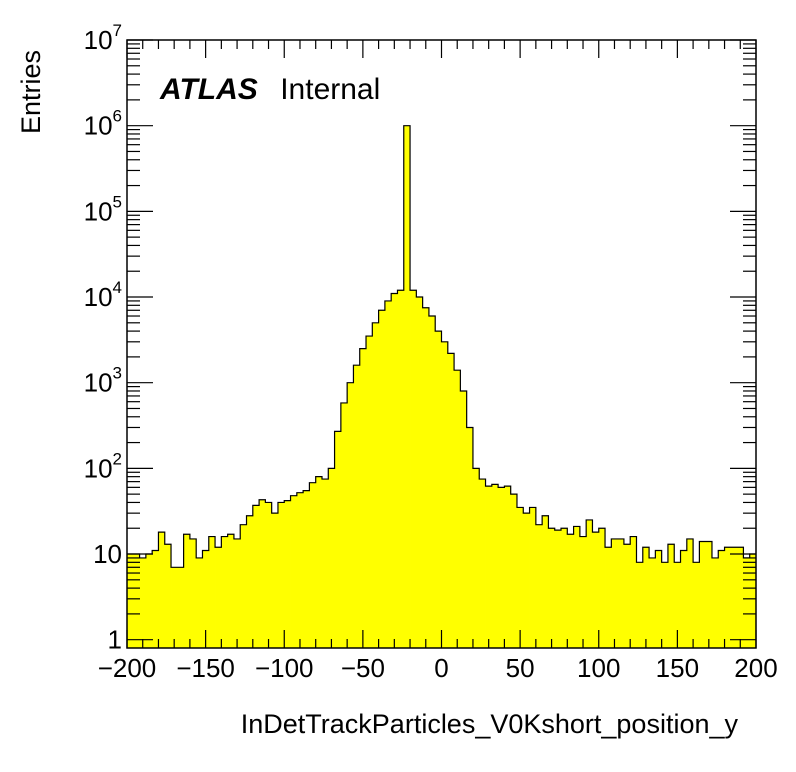  Describe the element at coordinates (490, 724) in the screenshot. I see `x-axis-title: InDetTrackParticles_V0Kshort_position_y` at that location.